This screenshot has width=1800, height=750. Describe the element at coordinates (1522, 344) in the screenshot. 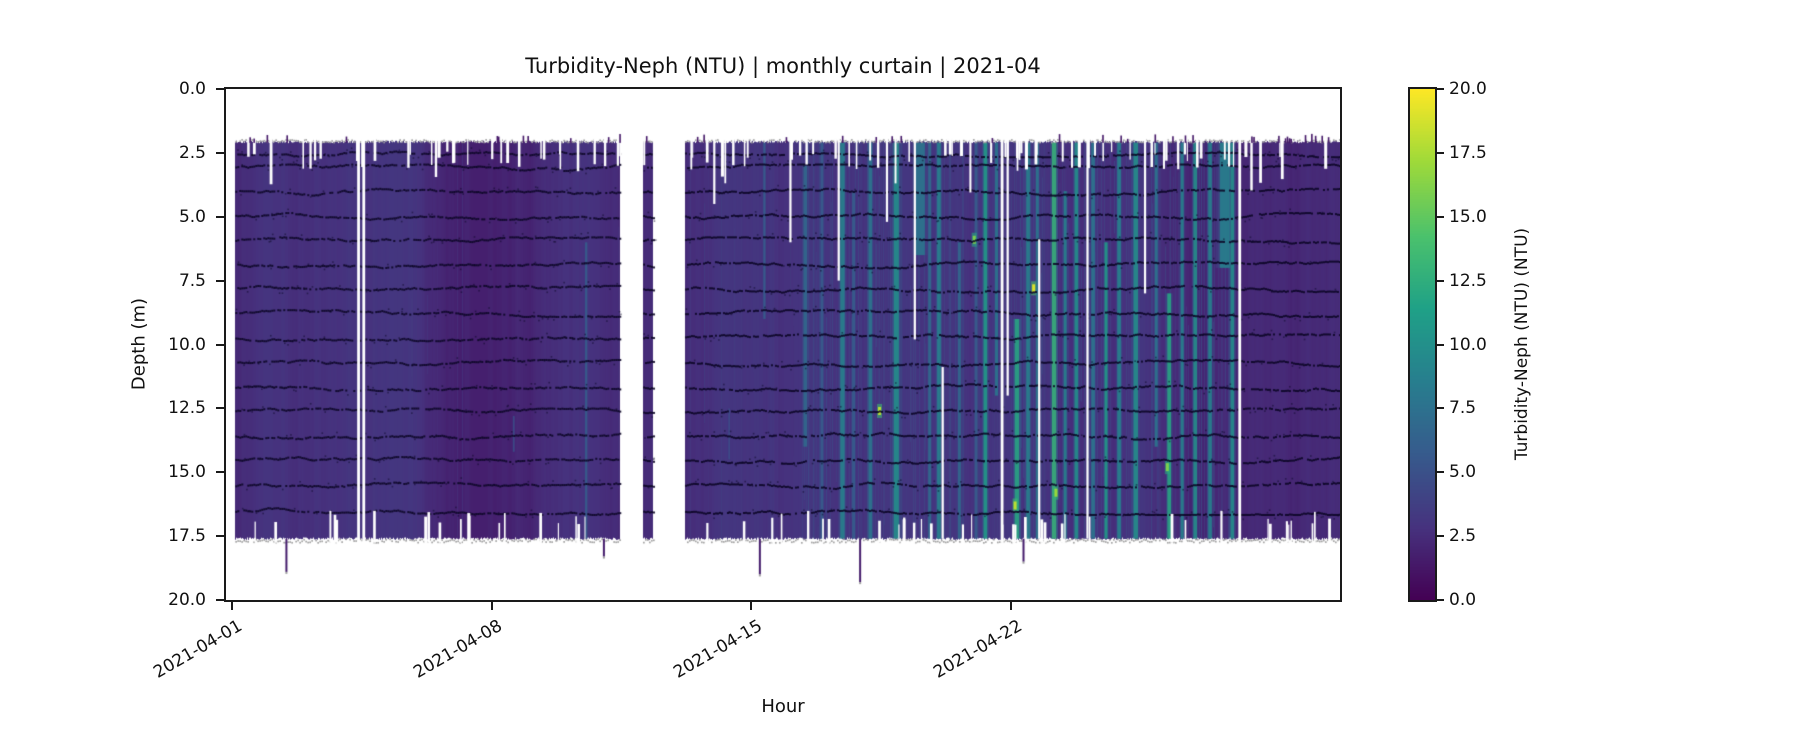

I see `colorbar-label: Turbidity-Neph (NTU) (NTU)` at that location.